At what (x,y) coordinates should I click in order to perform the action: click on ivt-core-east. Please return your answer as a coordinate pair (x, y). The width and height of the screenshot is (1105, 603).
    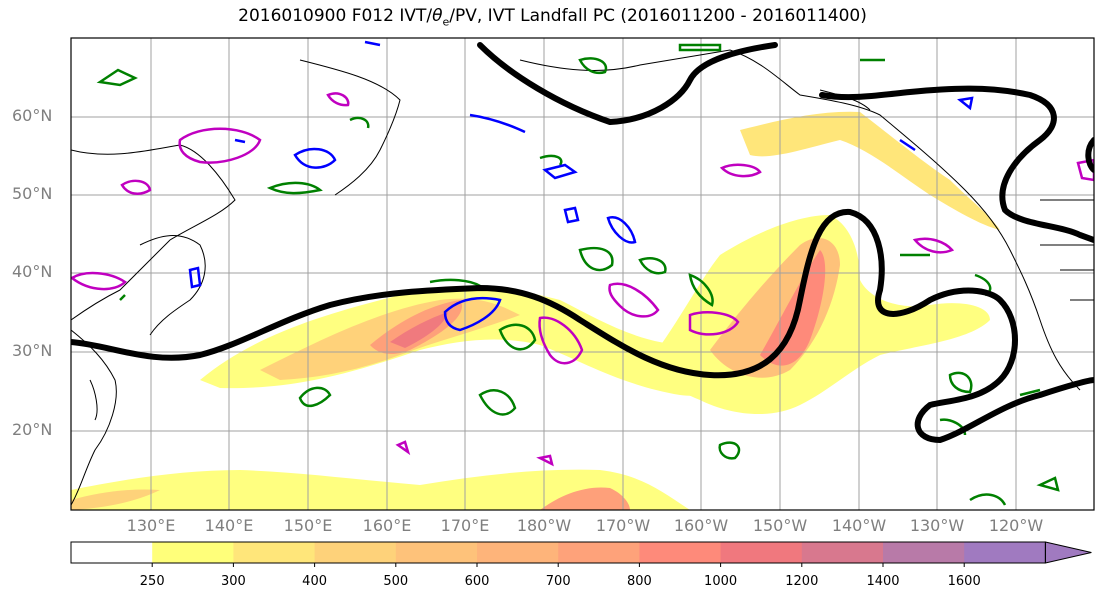
    Looking at the image, I should click on (793, 308).